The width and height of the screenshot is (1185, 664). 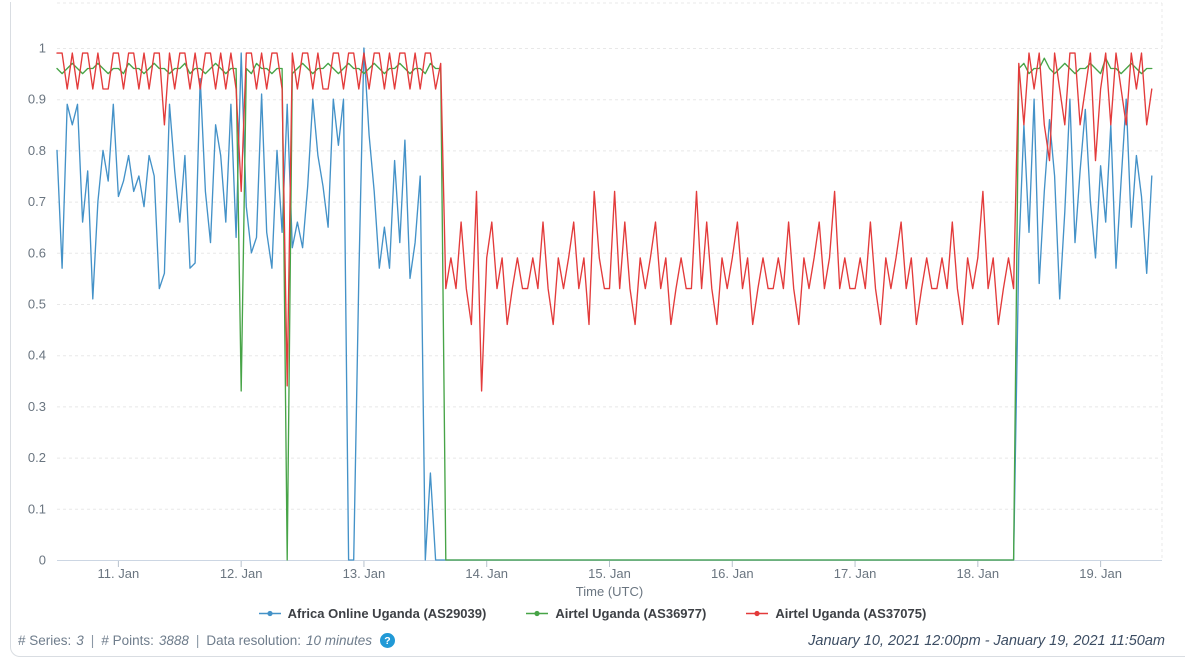 What do you see at coordinates (609, 573) in the screenshot?
I see `svg-text: 15. Jan` at bounding box center [609, 573].